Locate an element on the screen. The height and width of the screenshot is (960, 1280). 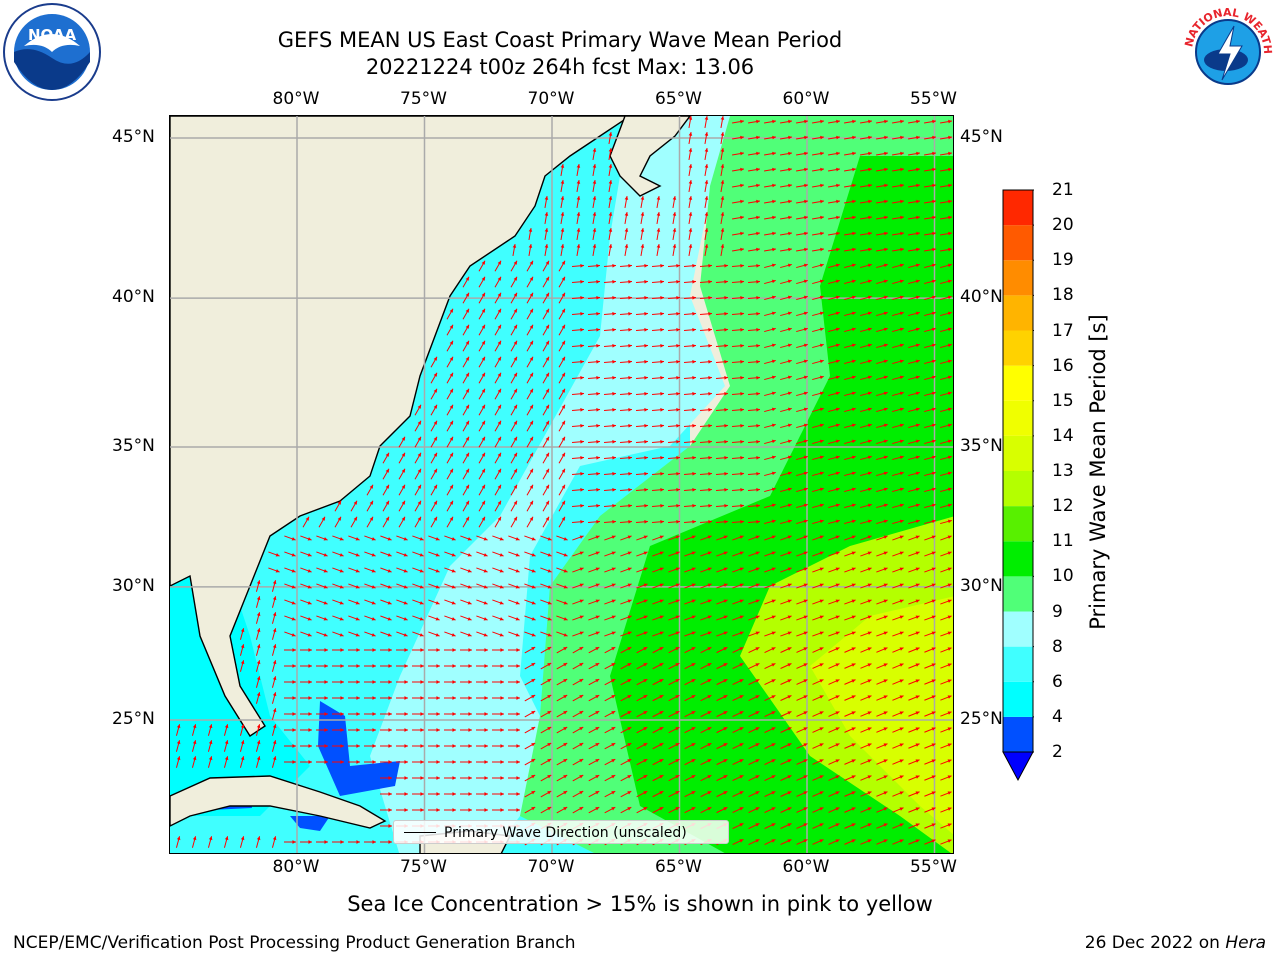
colorbar-segment is located at coordinates (1018, 489).